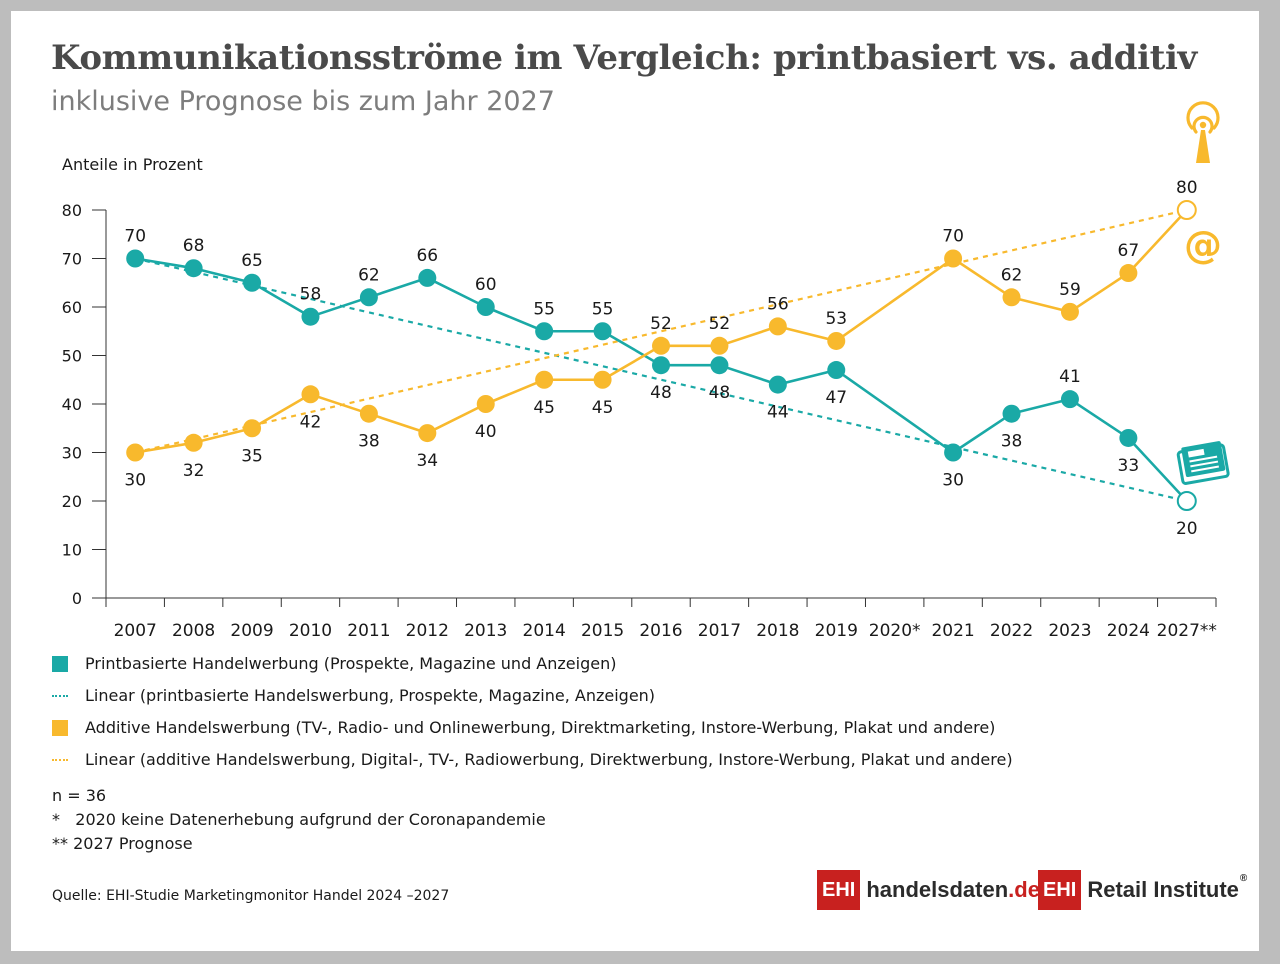  Describe the element at coordinates (1129, 466) in the screenshot. I see `data-label-print: 33` at that location.